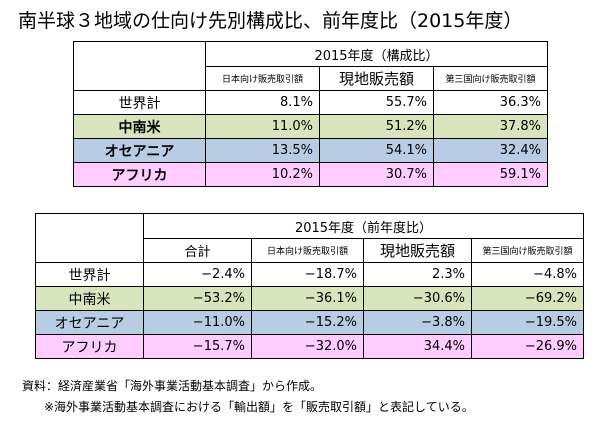  I want to click on table-cell: −18.7%, so click(307, 274).